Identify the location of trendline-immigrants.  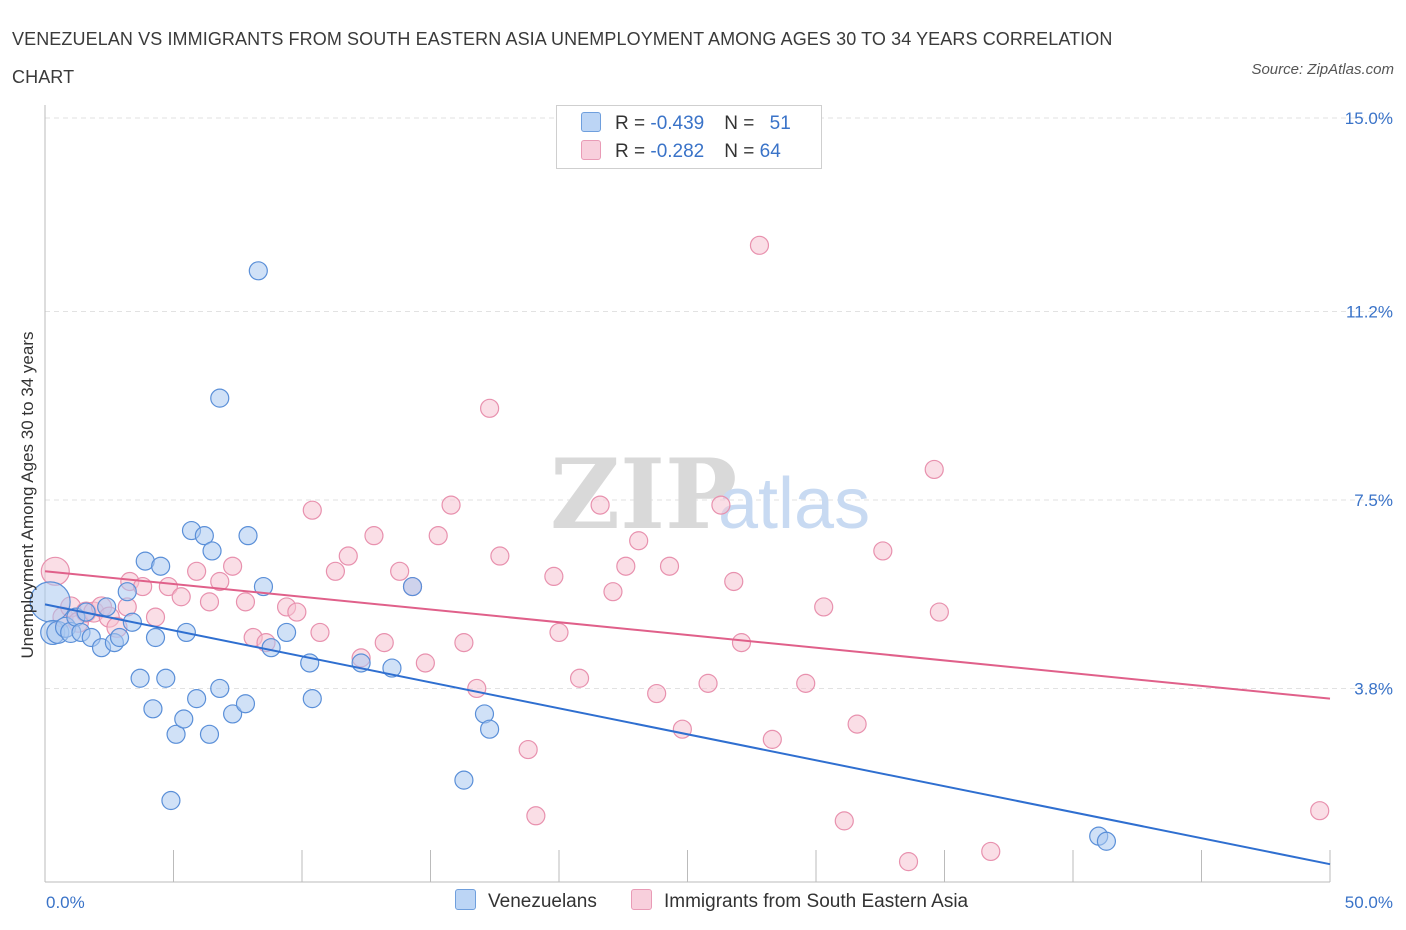
(687, 635).